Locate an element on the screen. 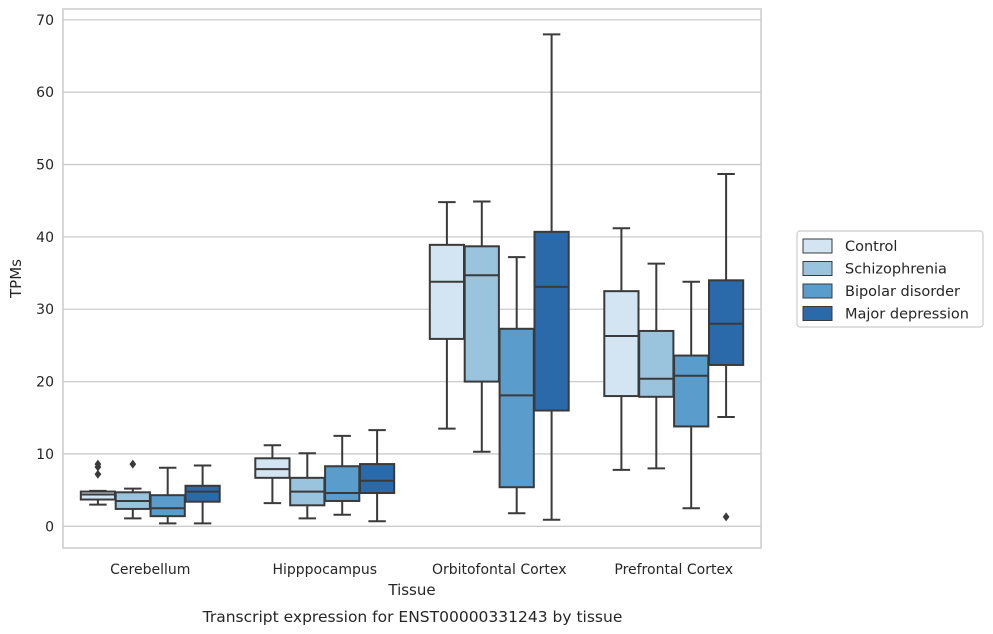  y-axis-label: TPMs is located at coordinates (16, 279).